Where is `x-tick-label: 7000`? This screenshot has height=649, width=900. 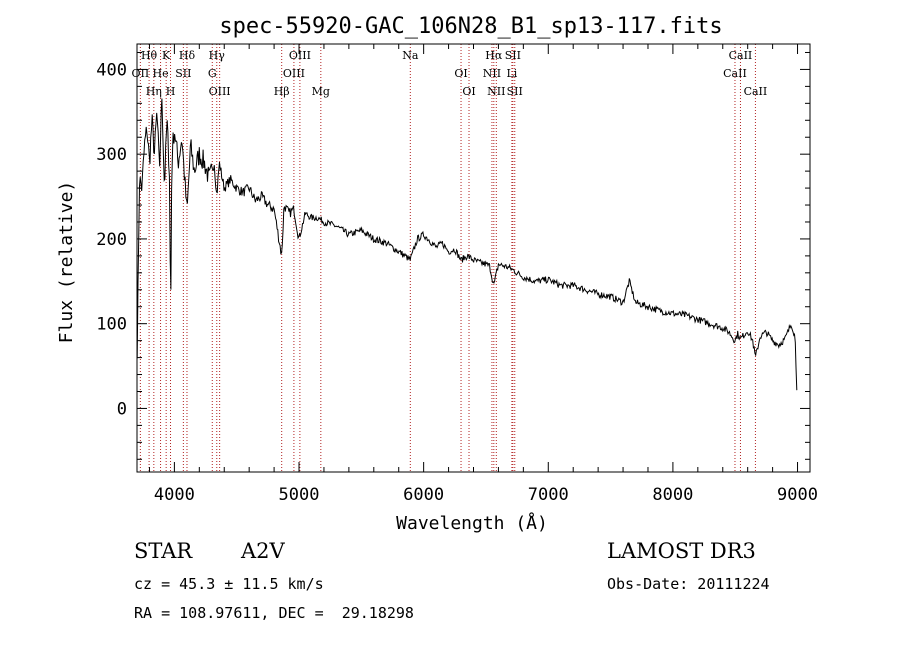 x-tick-label: 7000 is located at coordinates (548, 495).